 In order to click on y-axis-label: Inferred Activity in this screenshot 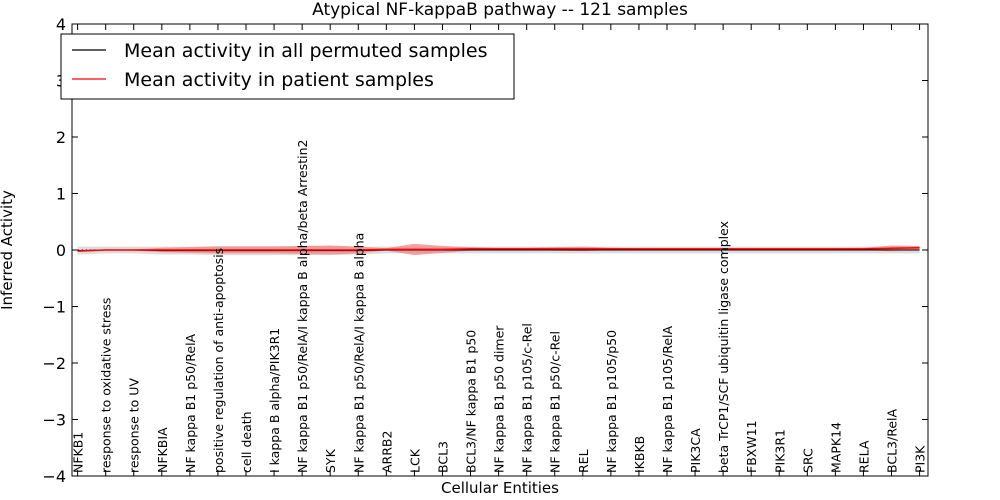, I will do `click(8, 250)`.